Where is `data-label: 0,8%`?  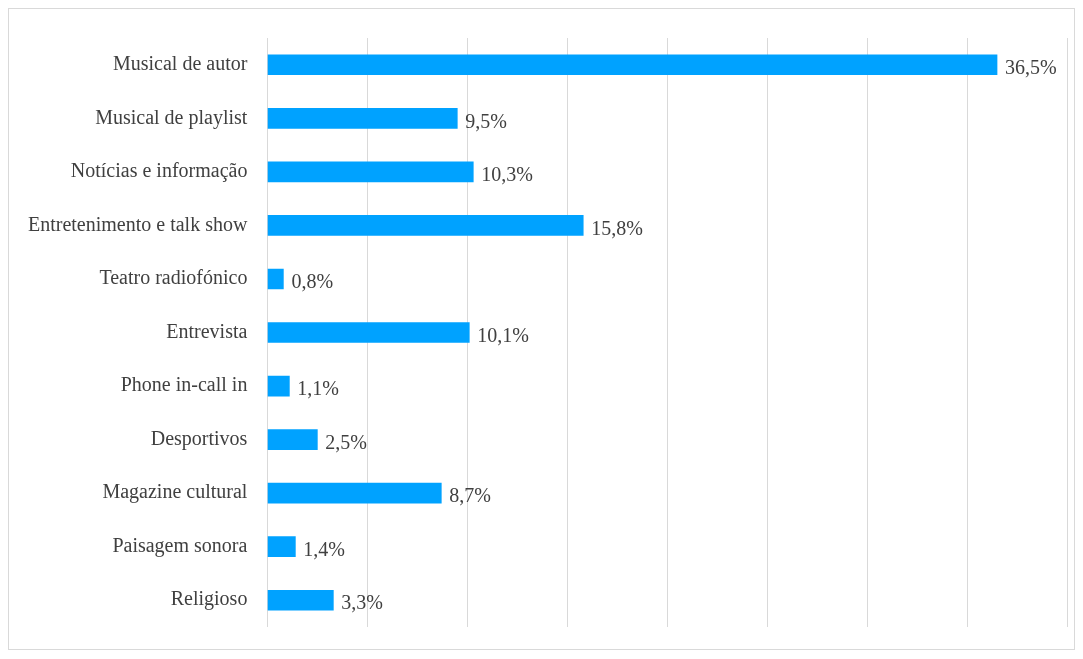
data-label: 0,8% is located at coordinates (312, 281).